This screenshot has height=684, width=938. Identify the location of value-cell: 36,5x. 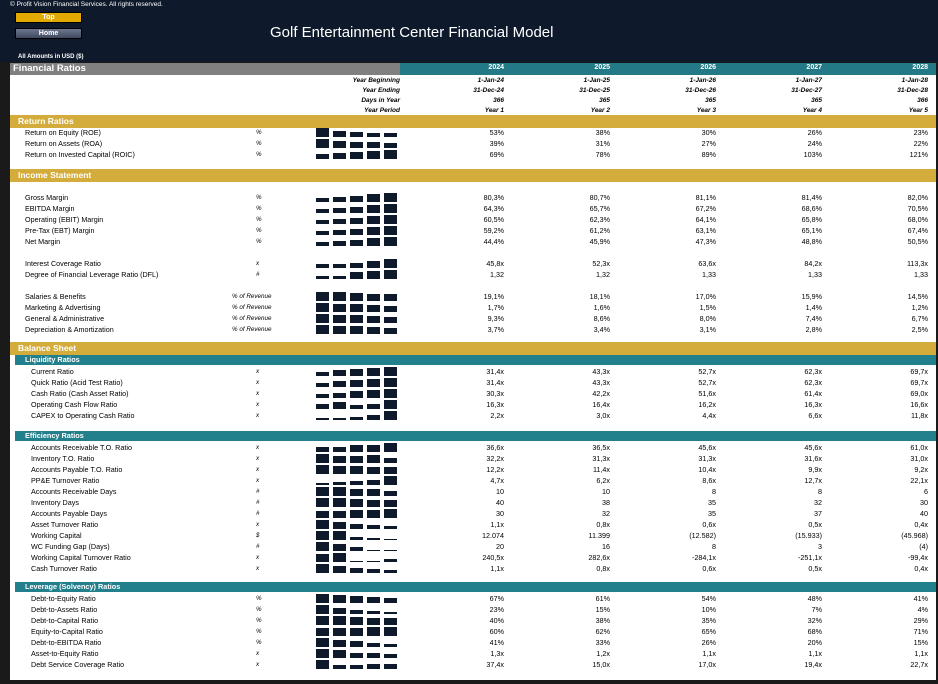
(601, 447).